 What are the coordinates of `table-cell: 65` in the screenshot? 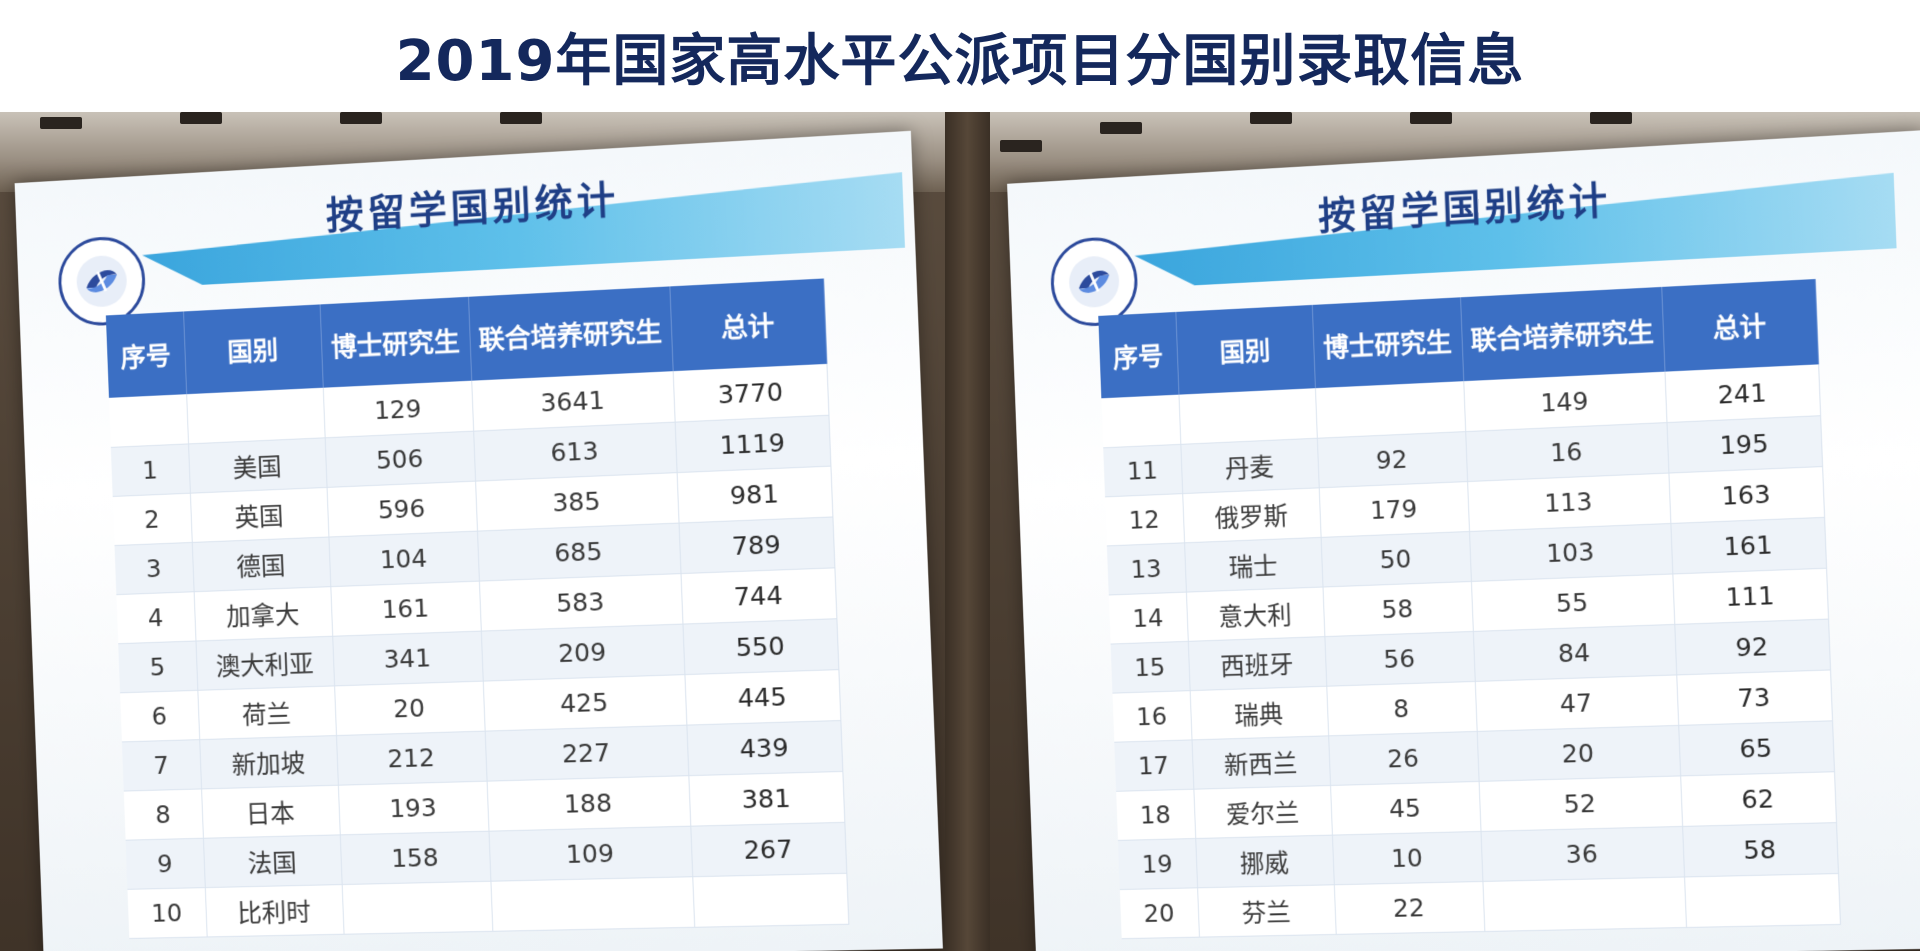 It's located at (1756, 748).